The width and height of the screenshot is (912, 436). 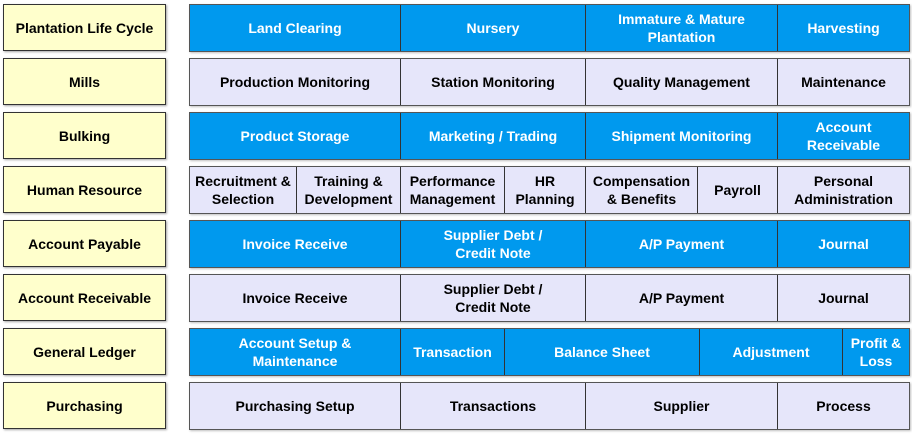 I want to click on module-cell: Station Monitoring, so click(x=492, y=82).